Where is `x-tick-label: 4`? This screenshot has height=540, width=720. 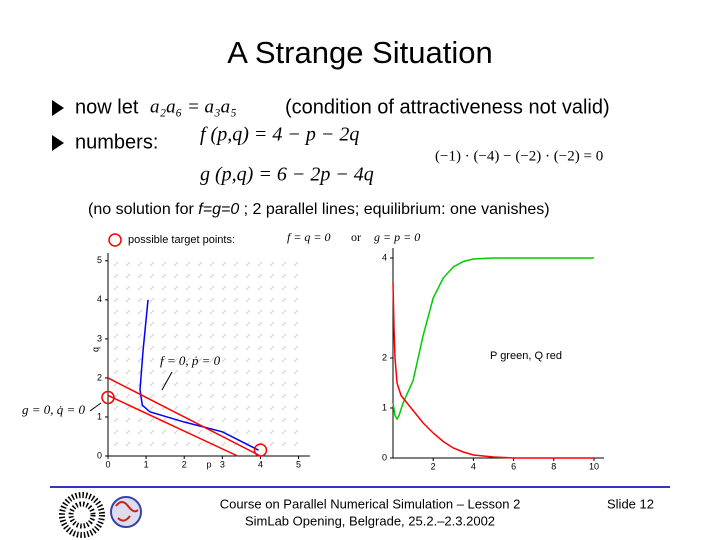 x-tick-label: 4 is located at coordinates (260, 464).